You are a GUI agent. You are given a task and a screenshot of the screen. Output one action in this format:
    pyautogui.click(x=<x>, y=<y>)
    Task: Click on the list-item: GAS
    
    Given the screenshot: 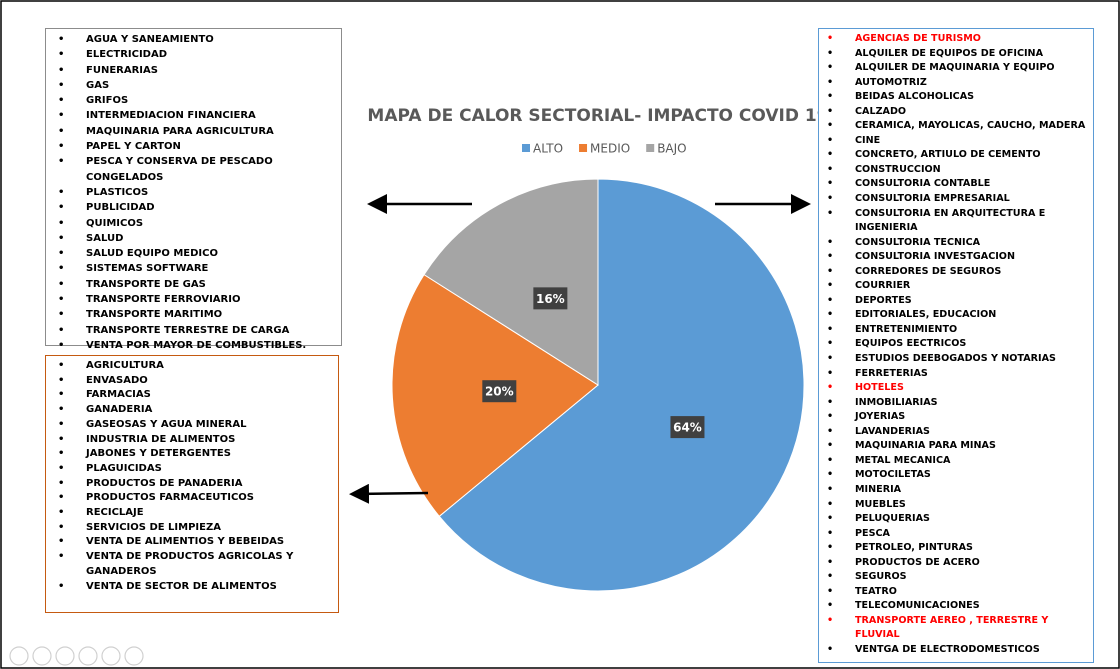 What is the action you would take?
    pyautogui.click(x=197, y=86)
    